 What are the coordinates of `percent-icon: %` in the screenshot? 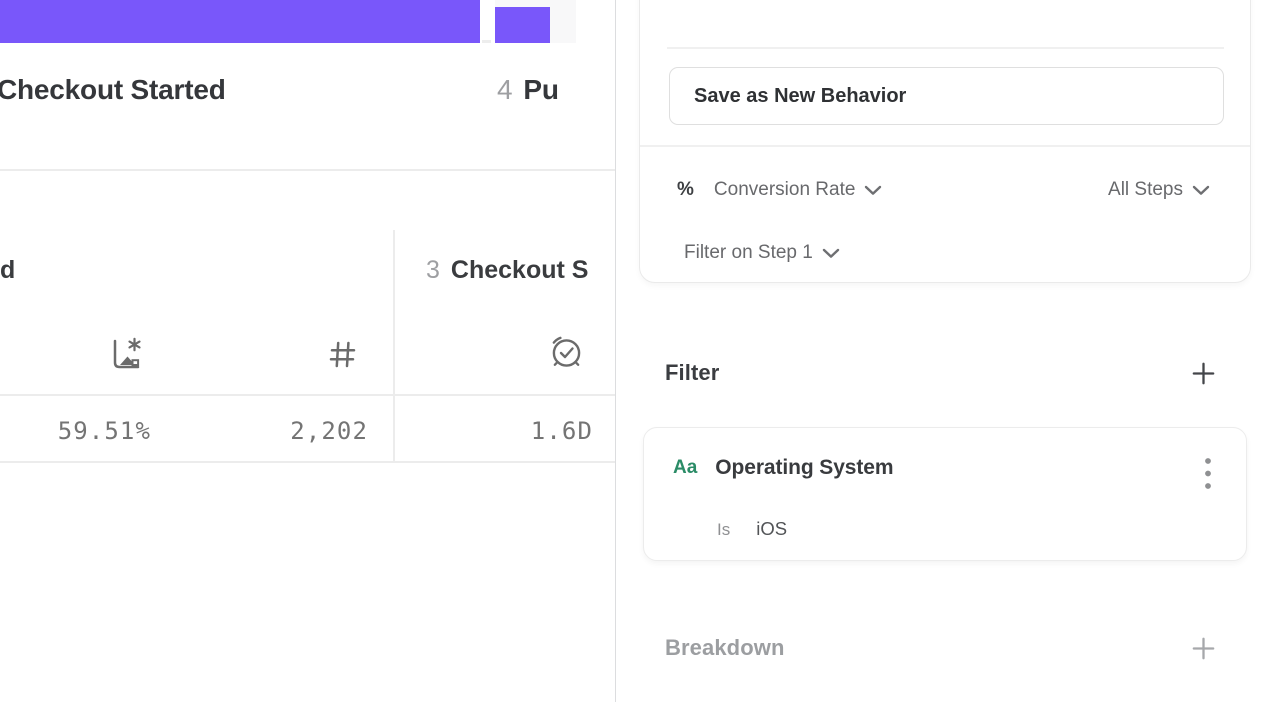 It's located at (685, 189).